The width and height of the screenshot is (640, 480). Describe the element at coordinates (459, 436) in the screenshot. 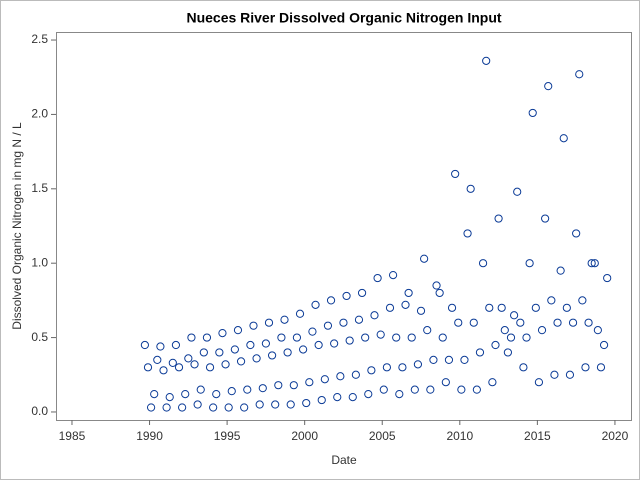

I see `x-tick-label: 2010` at that location.